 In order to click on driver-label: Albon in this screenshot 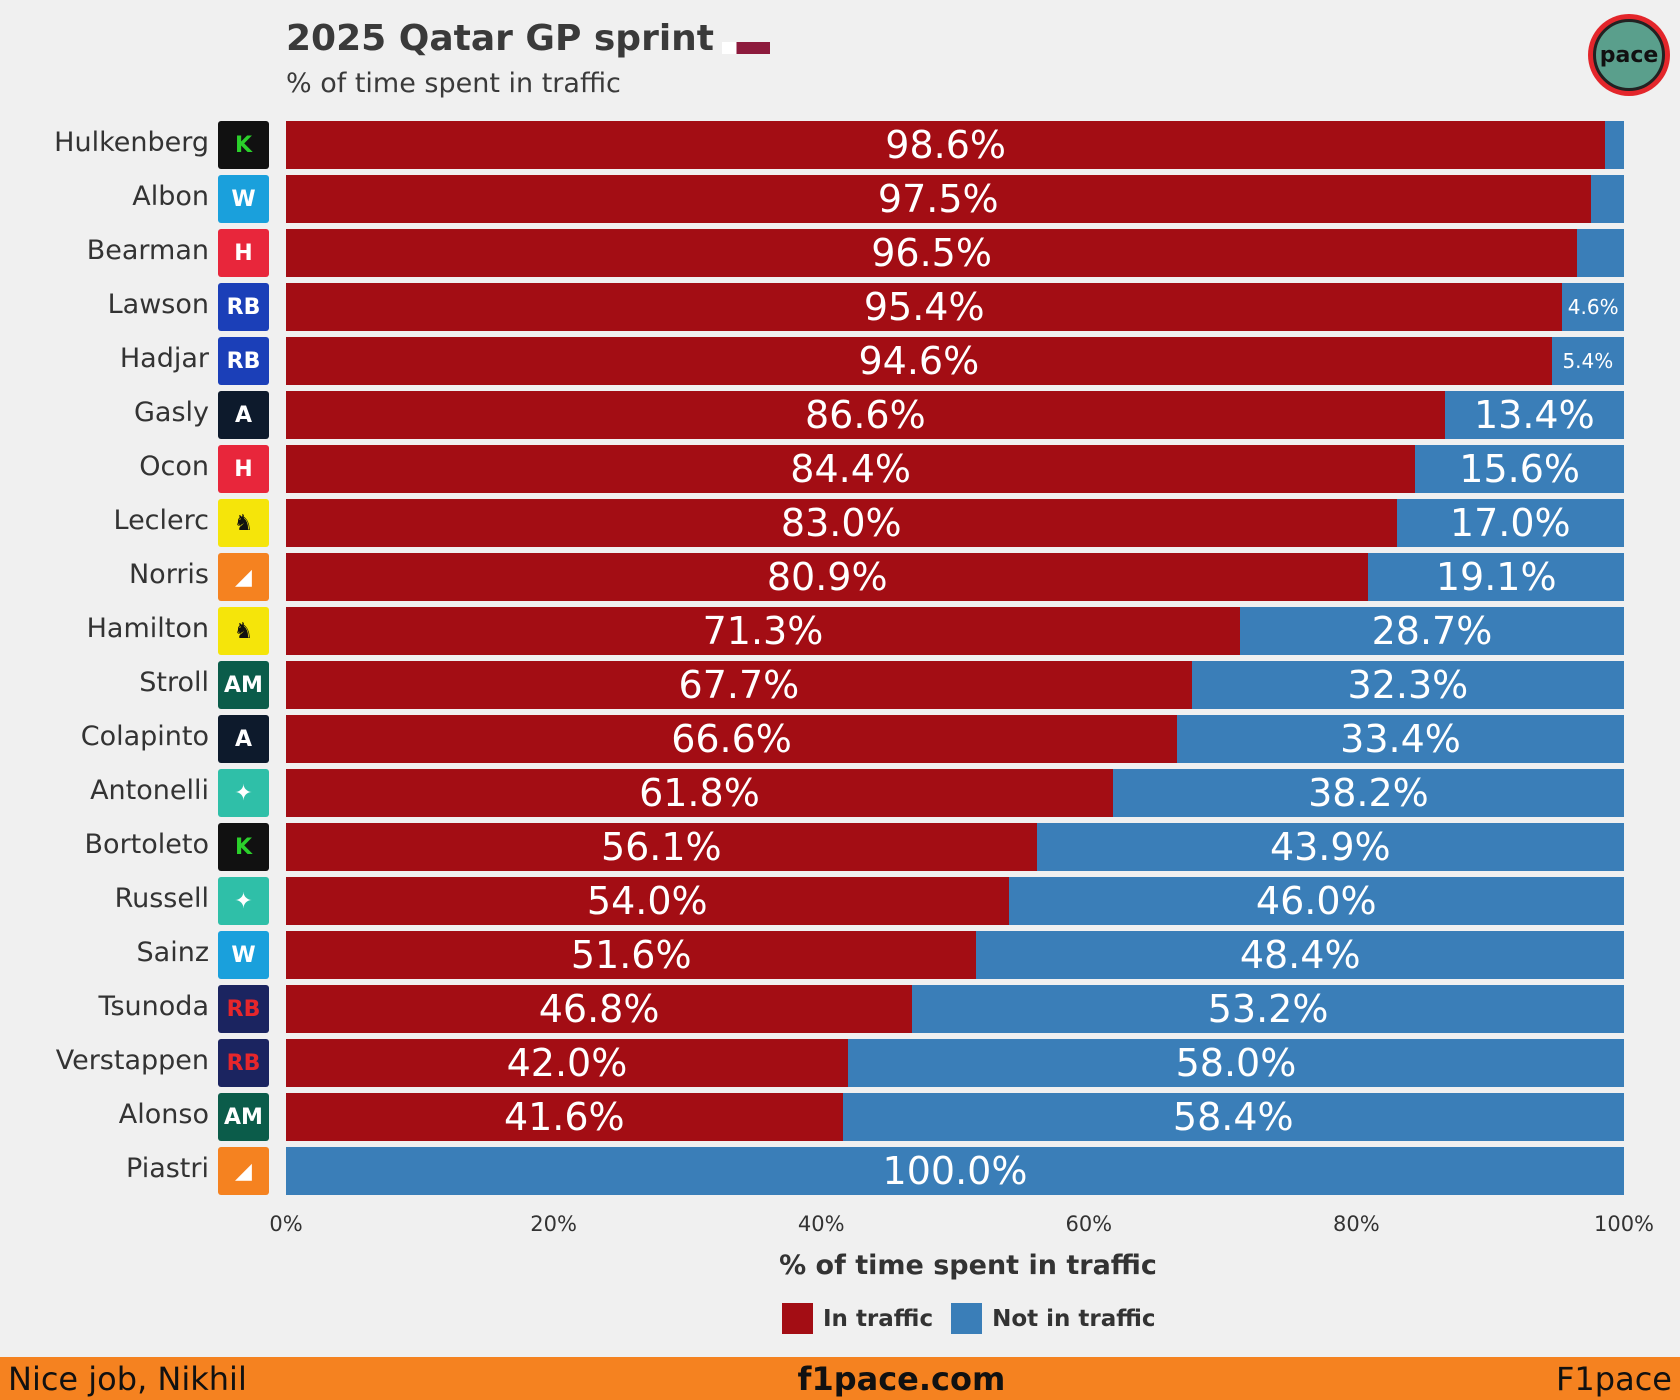, I will do `click(170, 196)`.